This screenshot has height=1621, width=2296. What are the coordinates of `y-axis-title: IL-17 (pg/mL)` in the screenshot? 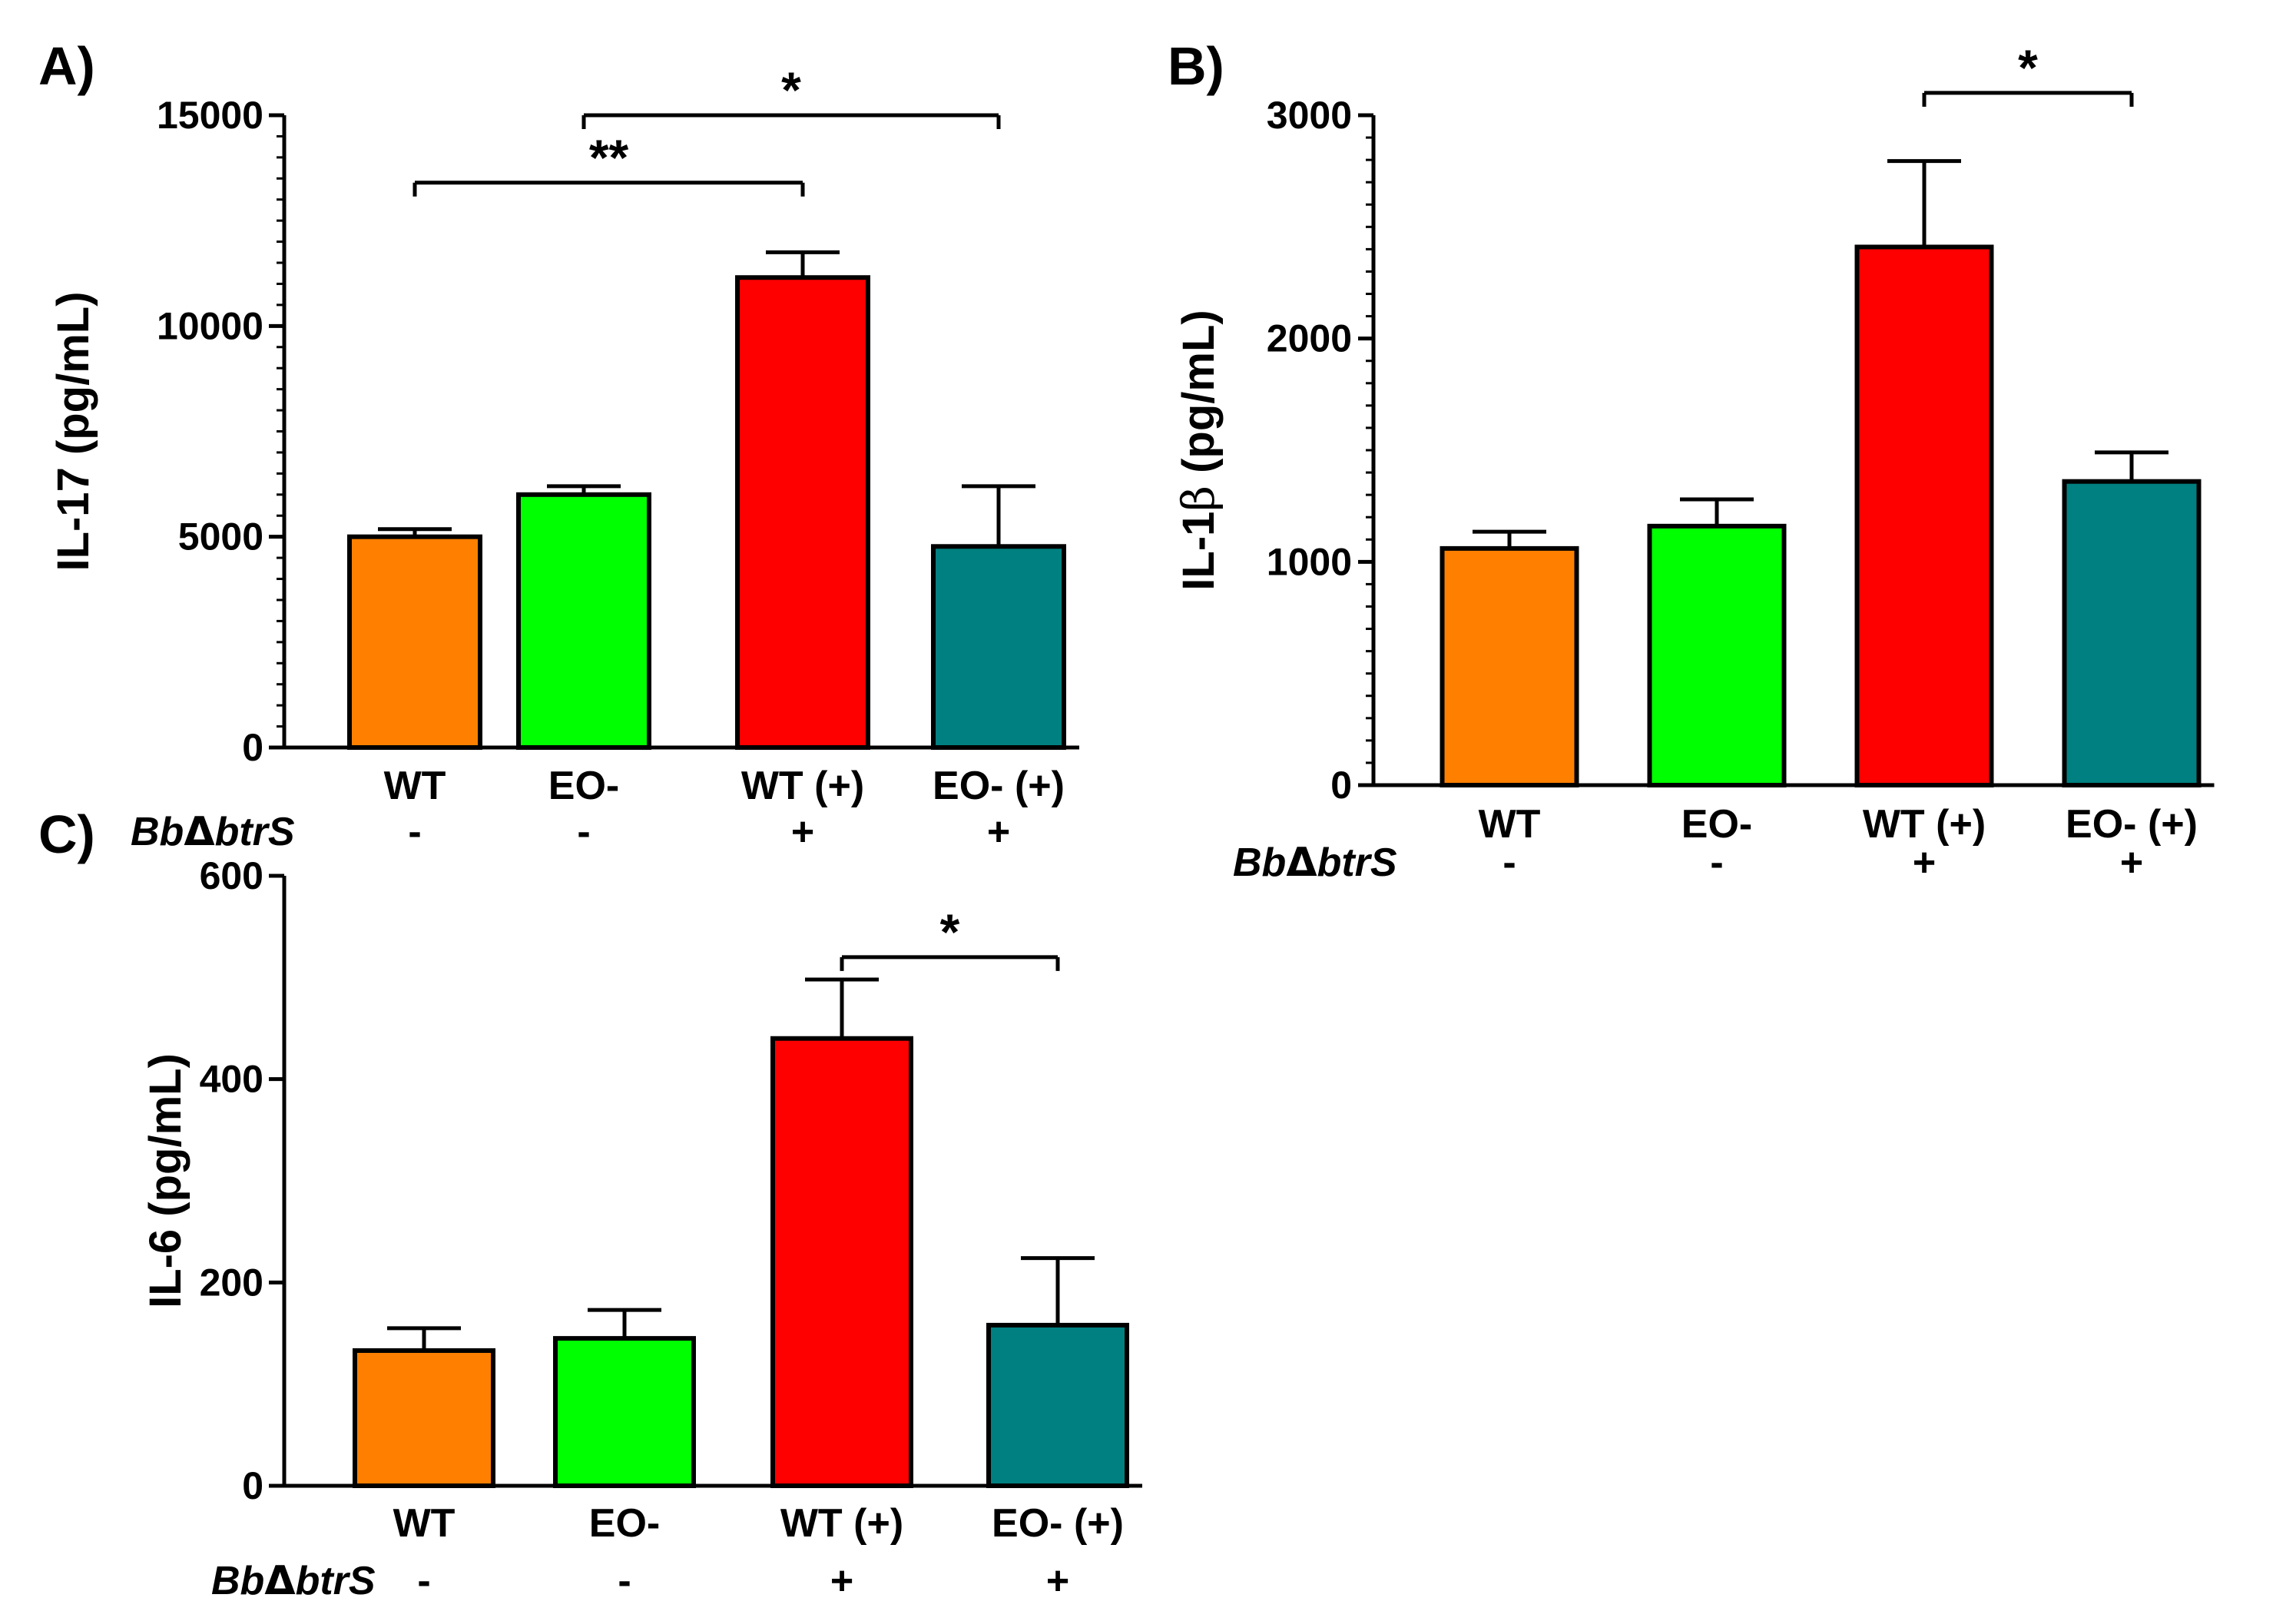 It's located at (73, 431).